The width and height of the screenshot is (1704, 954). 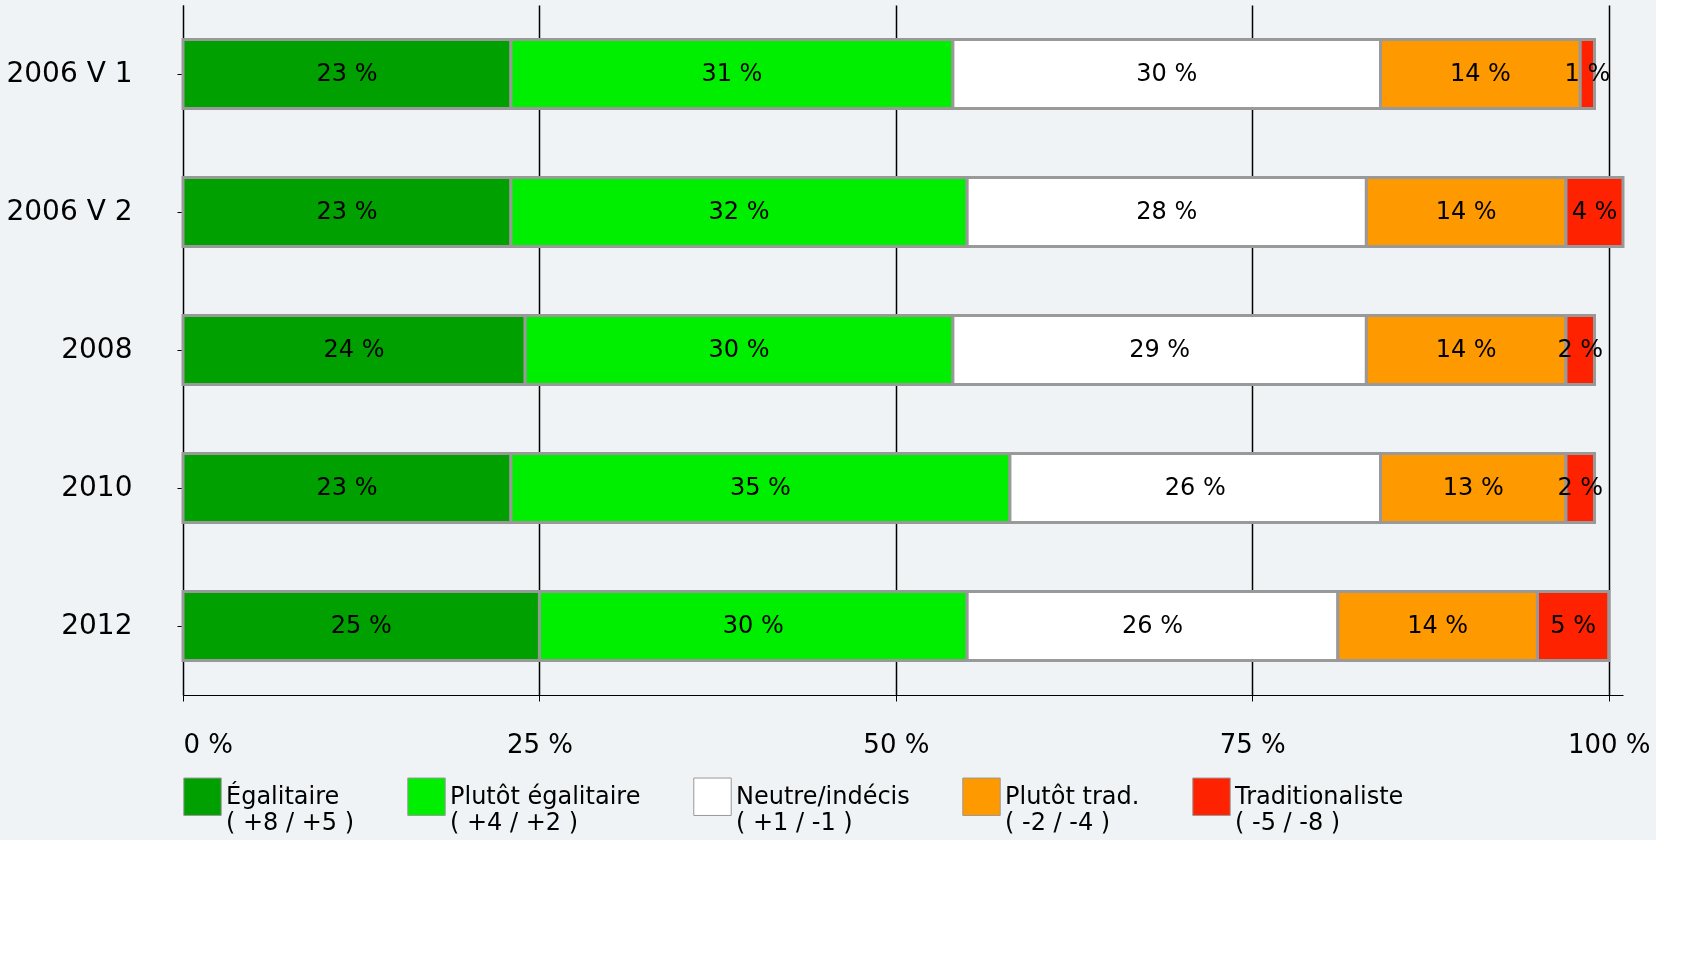 What do you see at coordinates (1473, 487) in the screenshot?
I see `data-label: 13 %` at bounding box center [1473, 487].